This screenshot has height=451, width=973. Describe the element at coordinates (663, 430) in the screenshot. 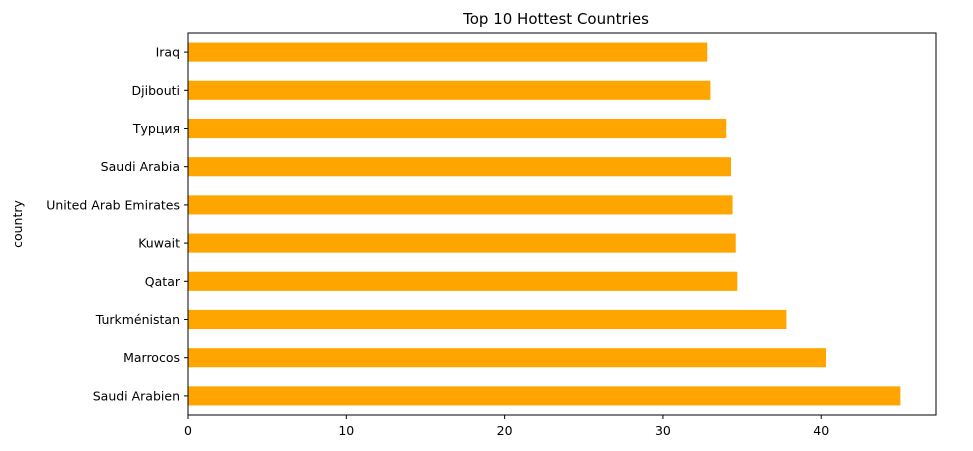

I see `x-tick-label: 30` at that location.